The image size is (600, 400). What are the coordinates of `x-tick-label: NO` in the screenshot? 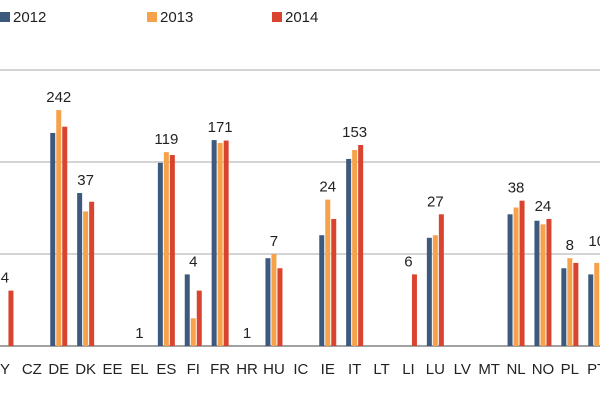 It's located at (543, 369).